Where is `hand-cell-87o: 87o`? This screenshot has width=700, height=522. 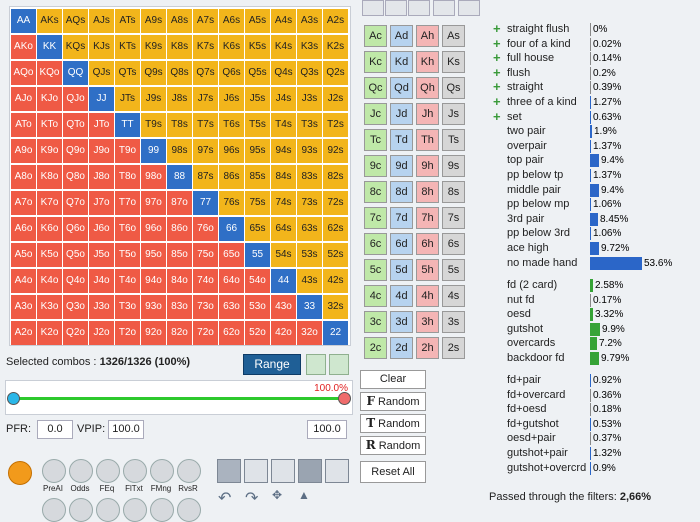 hand-cell-87o: 87o is located at coordinates (179, 203).